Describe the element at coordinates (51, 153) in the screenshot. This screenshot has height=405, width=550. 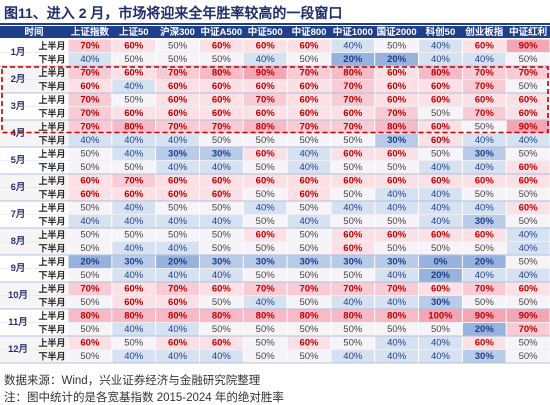
I see `half-label: 上半月` at that location.